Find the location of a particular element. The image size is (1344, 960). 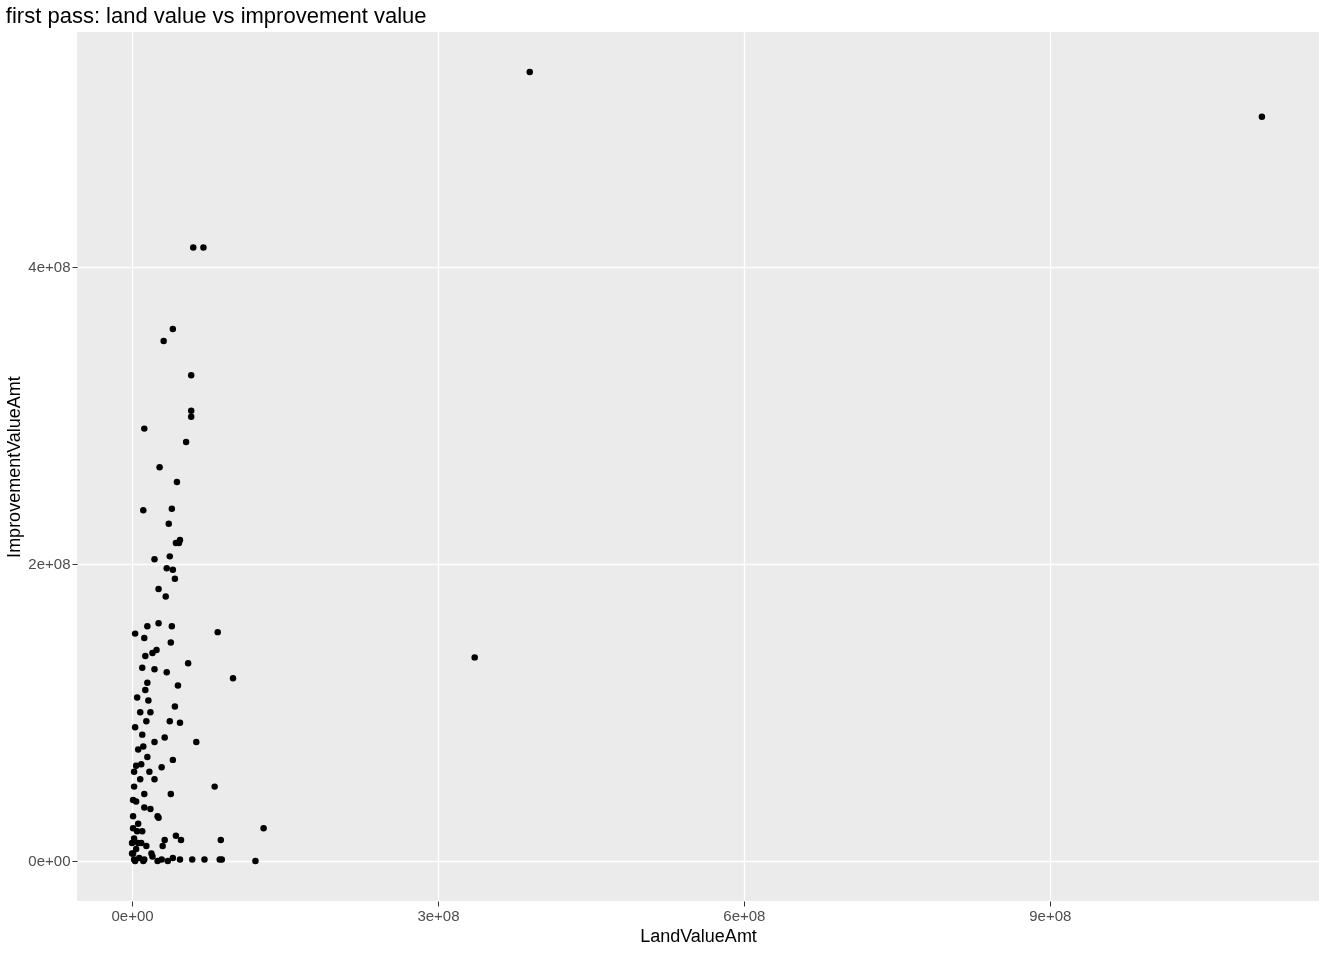

chart-title: first pass: land value vs improvement value is located at coordinates (216, 15).